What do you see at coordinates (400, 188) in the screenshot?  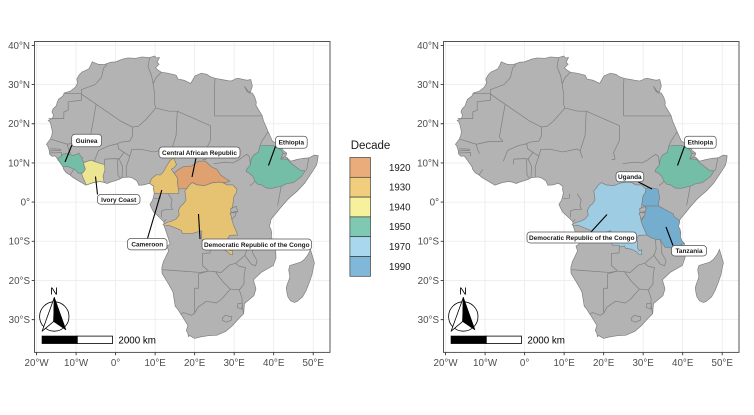 I see `svg-text: 1930` at bounding box center [400, 188].